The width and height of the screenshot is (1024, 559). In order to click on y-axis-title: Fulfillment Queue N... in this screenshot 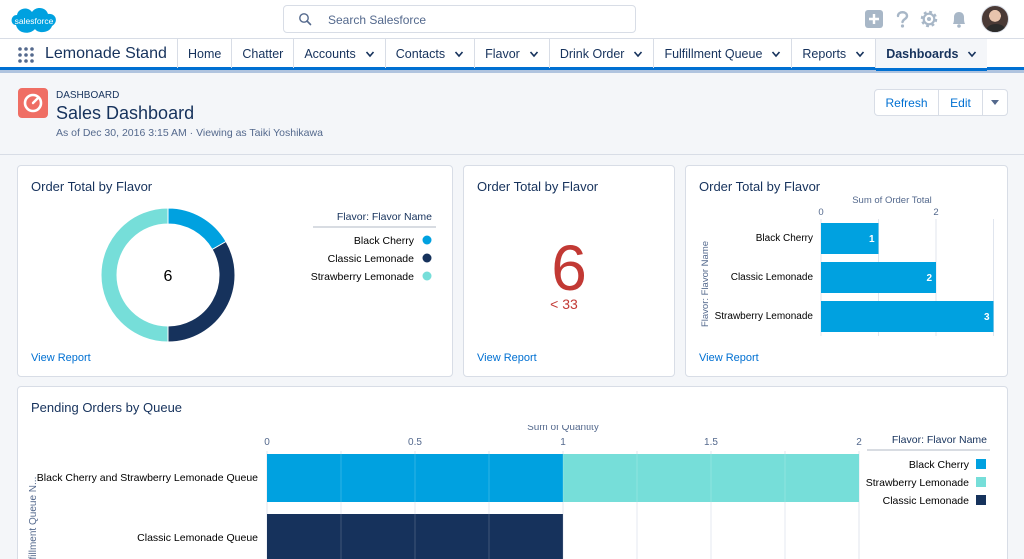, I will do `click(33, 518)`.